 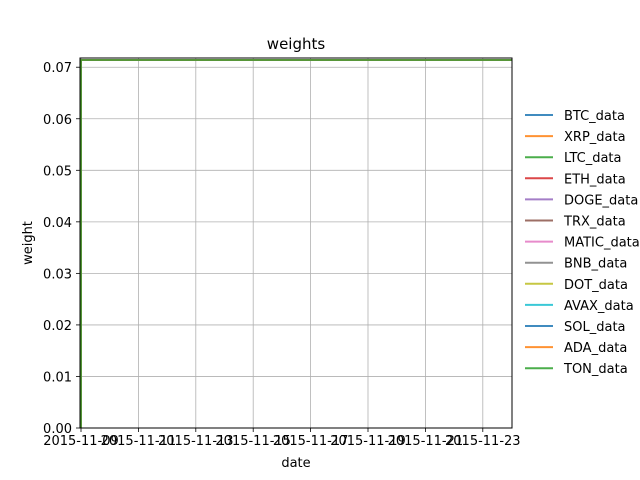 What do you see at coordinates (61, 249) in the screenshot?
I see `y-axis-ticks: 0.00 0.01 0.02 0.03 0.04 0.05 0.06 0.07` at bounding box center [61, 249].